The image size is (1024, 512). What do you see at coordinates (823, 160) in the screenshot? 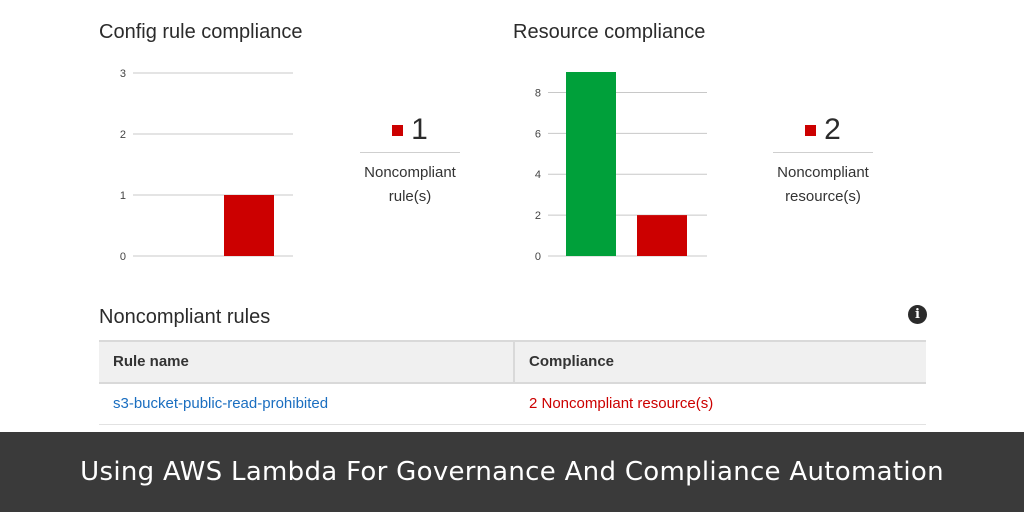
I see `resource-summary: 2 Noncompliant resource(s)` at bounding box center [823, 160].